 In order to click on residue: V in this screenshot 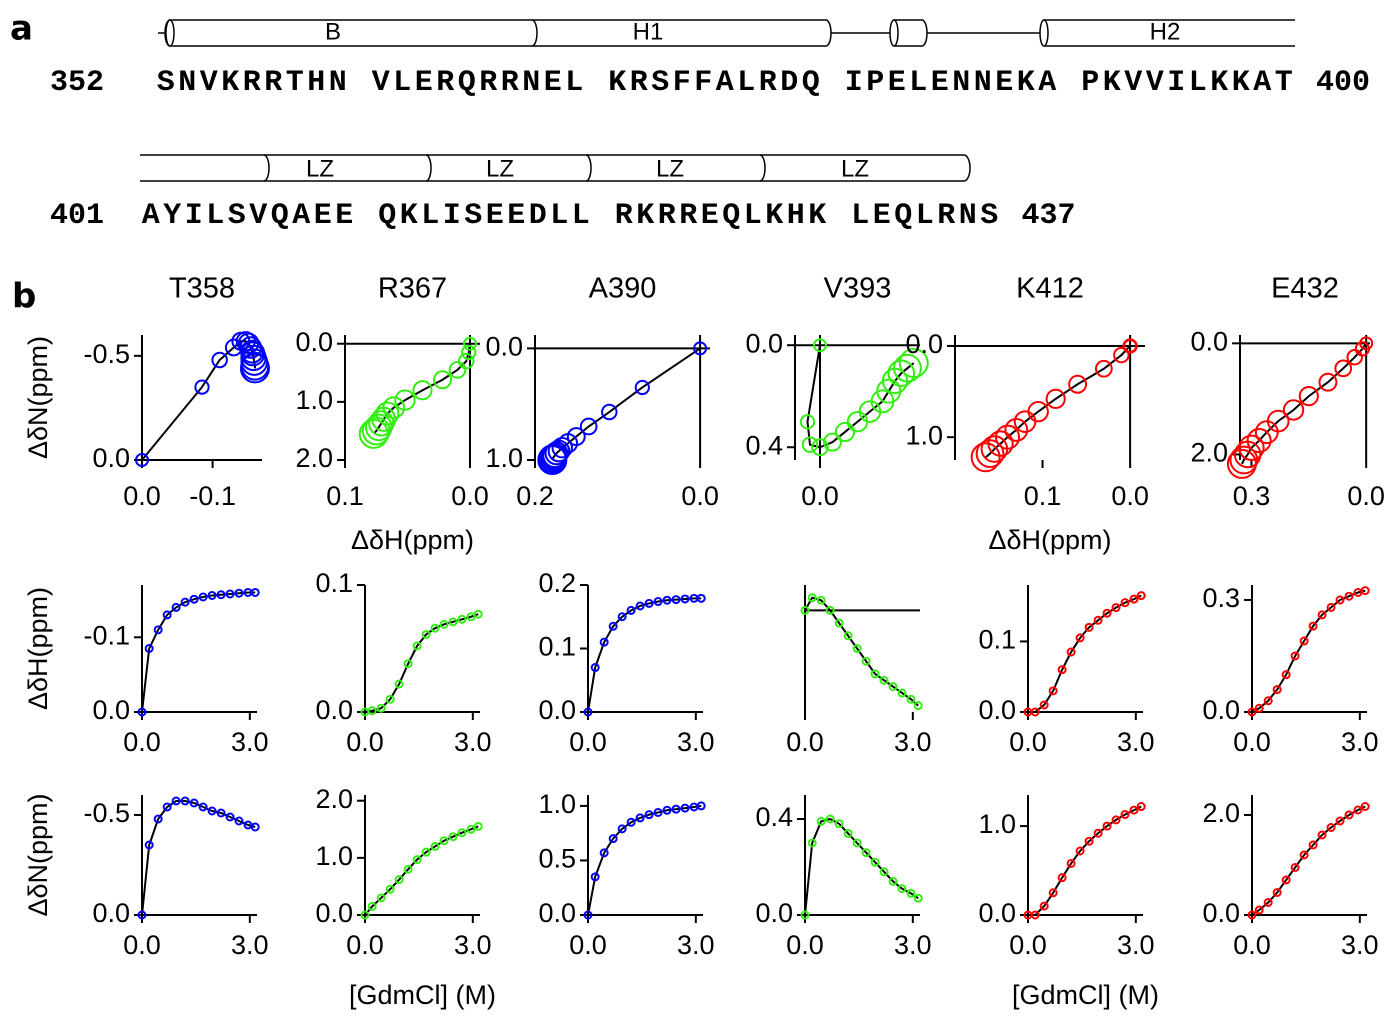, I will do `click(381, 83)`.